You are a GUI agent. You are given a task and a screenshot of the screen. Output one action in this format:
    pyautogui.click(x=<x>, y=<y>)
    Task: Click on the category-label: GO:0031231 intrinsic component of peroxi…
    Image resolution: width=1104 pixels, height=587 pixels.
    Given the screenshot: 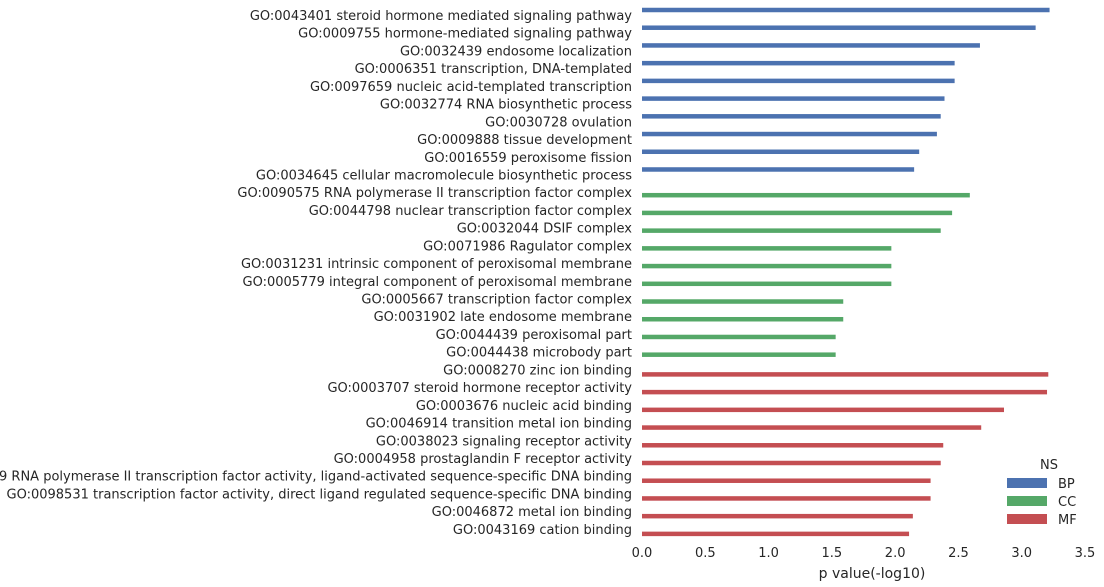 What is the action you would take?
    pyautogui.click(x=436, y=264)
    